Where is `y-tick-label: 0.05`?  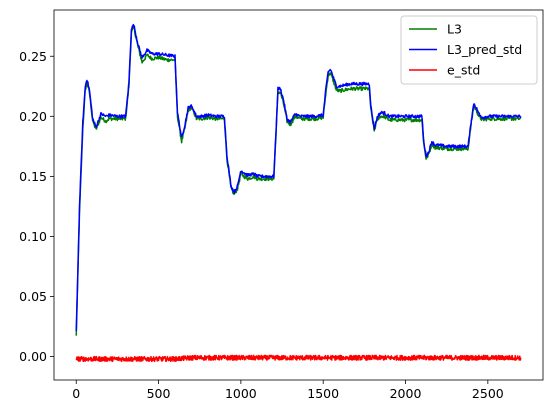
y-tick-label: 0.05 is located at coordinates (33, 296).